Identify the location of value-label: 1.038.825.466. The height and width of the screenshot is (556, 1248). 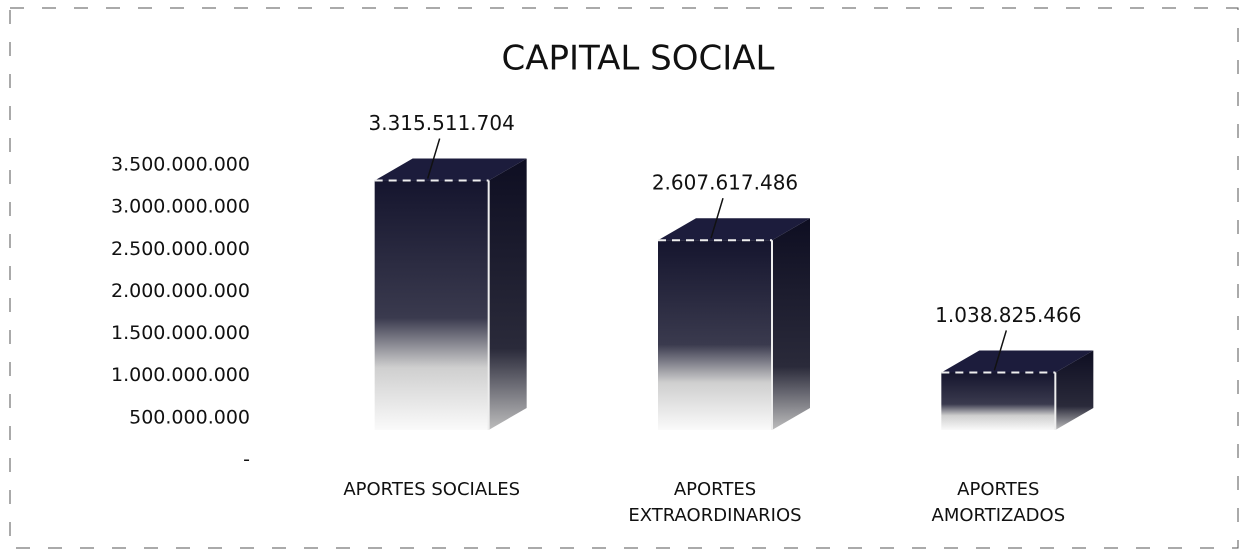
(1008, 315).